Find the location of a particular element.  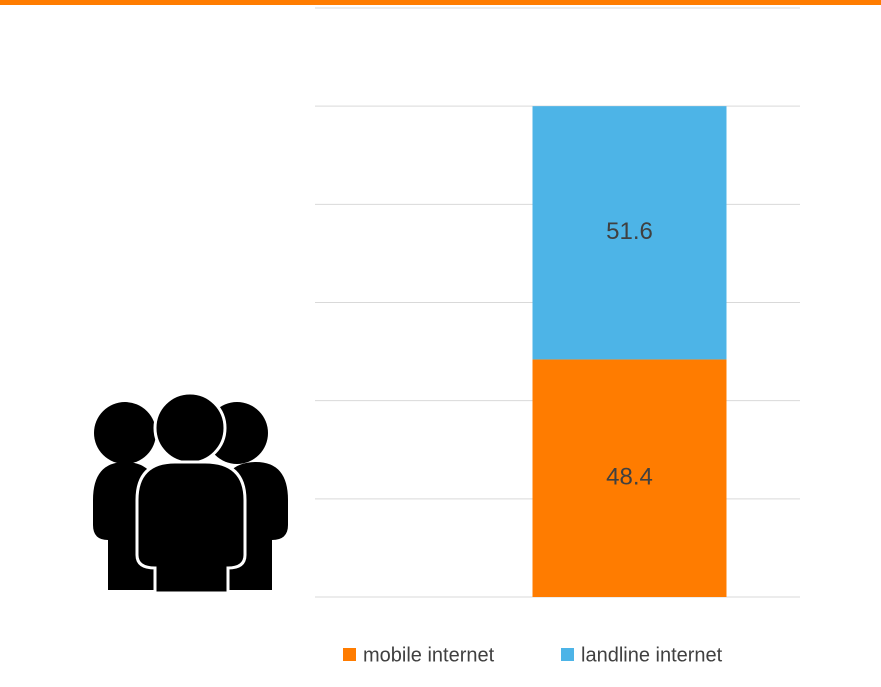

data-label: 48.4 is located at coordinates (629, 477).